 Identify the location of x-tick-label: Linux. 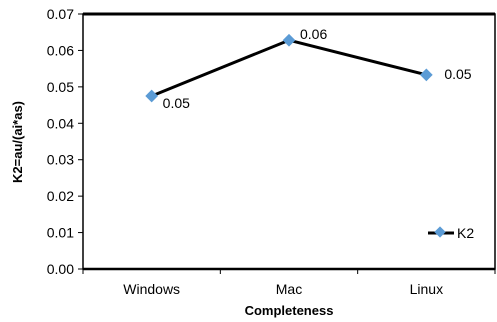
(426, 289).